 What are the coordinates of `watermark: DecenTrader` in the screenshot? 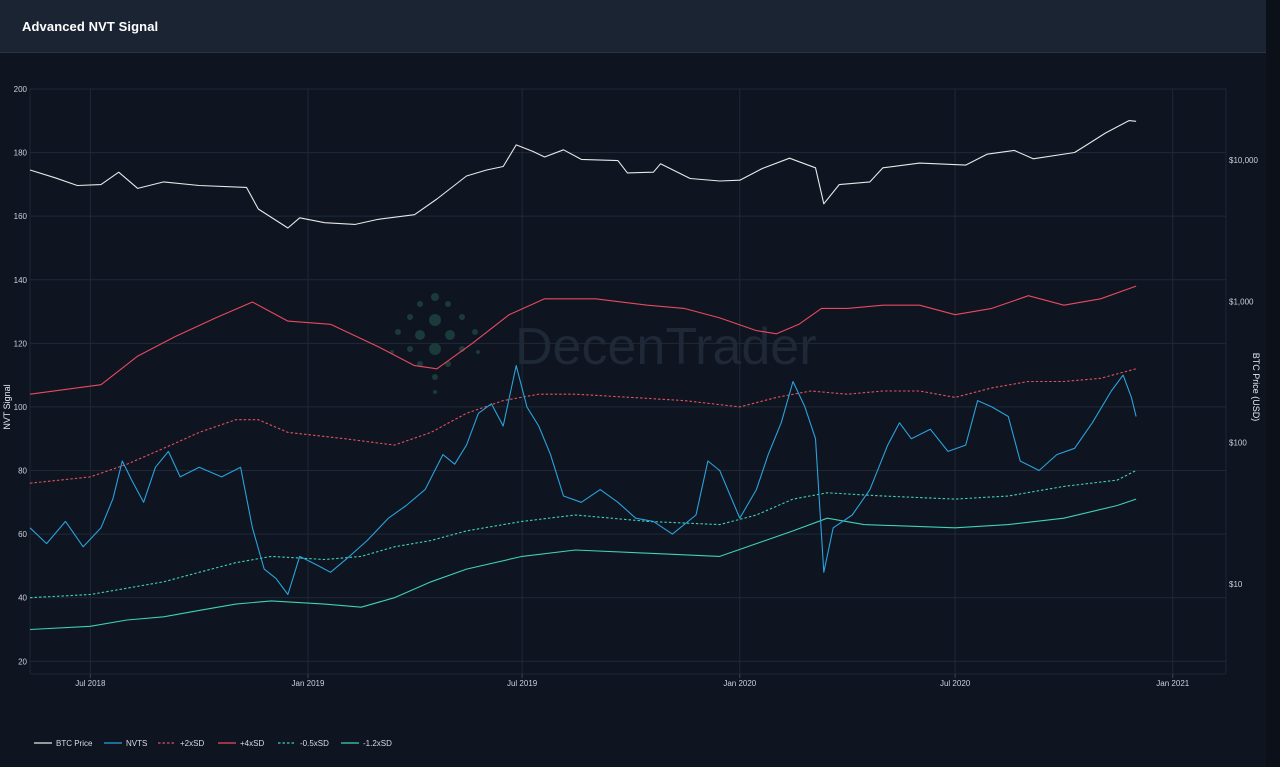 It's located at (603, 343).